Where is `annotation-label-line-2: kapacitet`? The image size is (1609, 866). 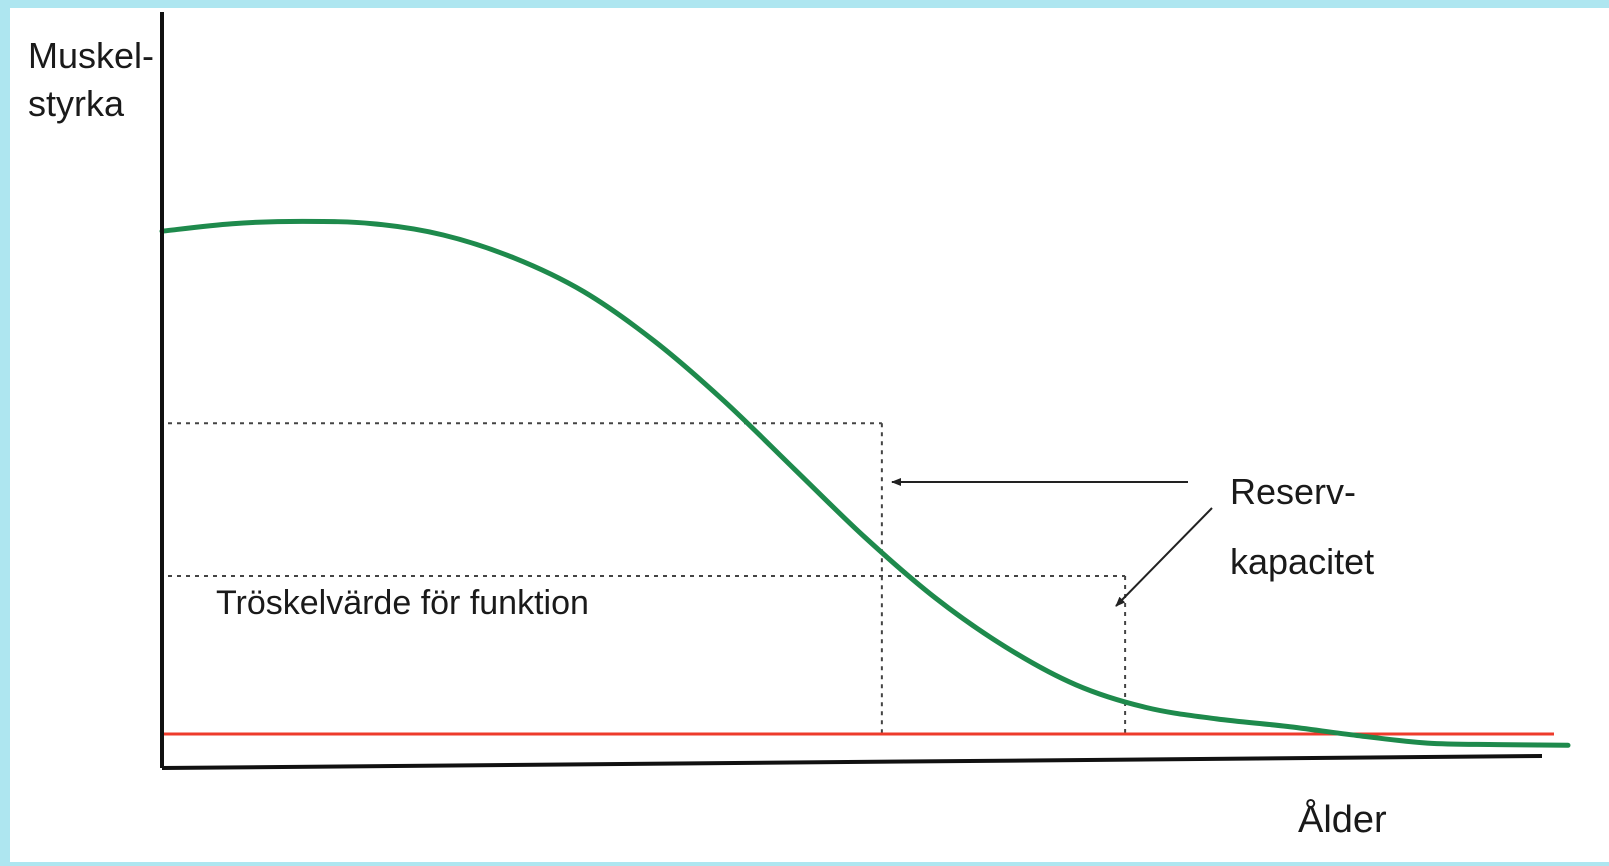 annotation-label-line-2: kapacitet is located at coordinates (1302, 561).